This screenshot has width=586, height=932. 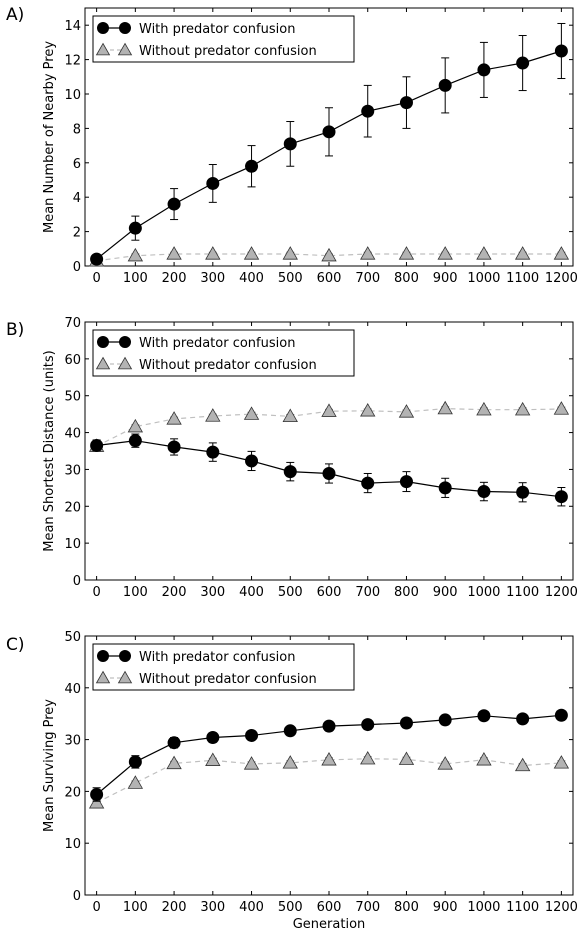 I want to click on legend-entry: With predator confusion, so click(x=196, y=657).